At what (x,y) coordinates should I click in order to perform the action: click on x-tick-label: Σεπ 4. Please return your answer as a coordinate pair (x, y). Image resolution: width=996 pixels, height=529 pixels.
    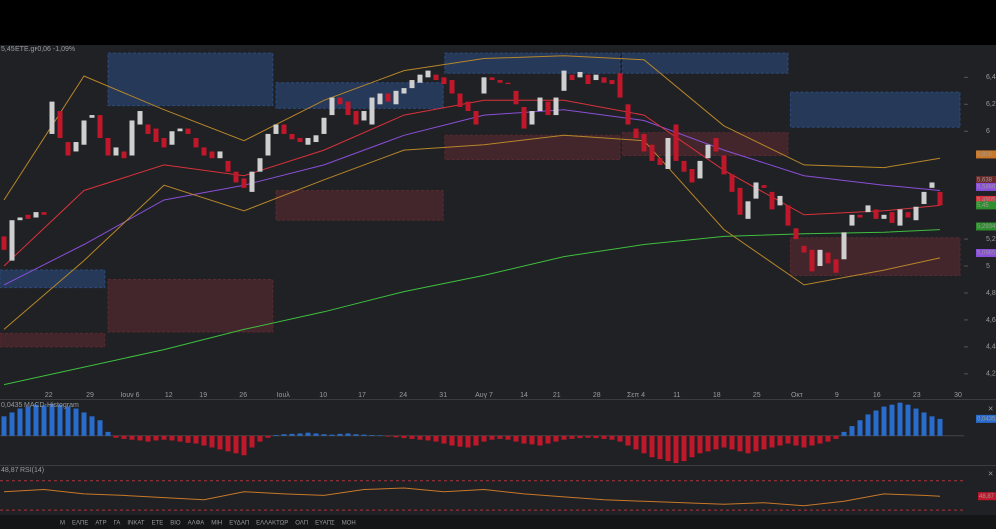
    Looking at the image, I should click on (636, 395).